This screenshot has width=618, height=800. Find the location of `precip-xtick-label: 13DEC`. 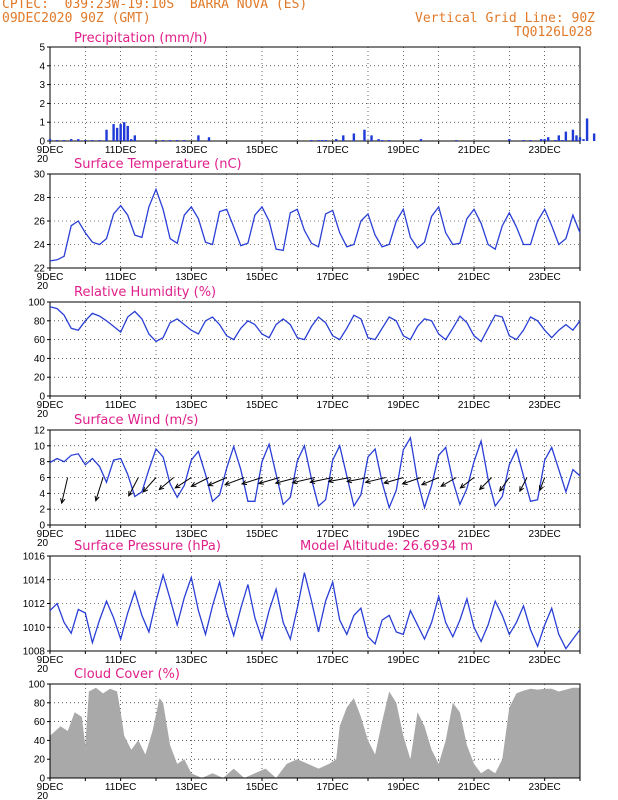

precip-xtick-label: 13DEC is located at coordinates (191, 150).